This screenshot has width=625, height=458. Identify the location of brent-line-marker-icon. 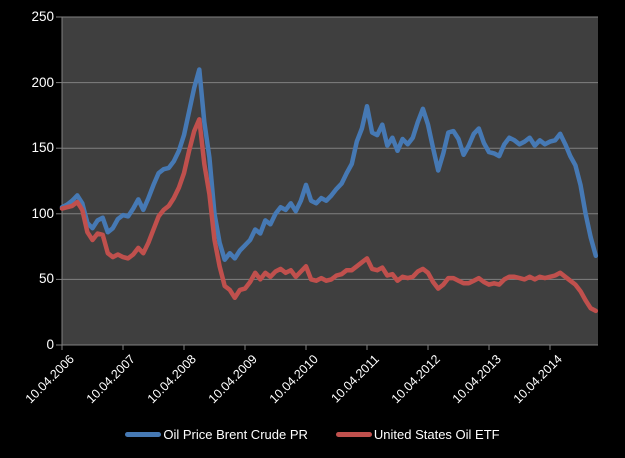
(143, 434).